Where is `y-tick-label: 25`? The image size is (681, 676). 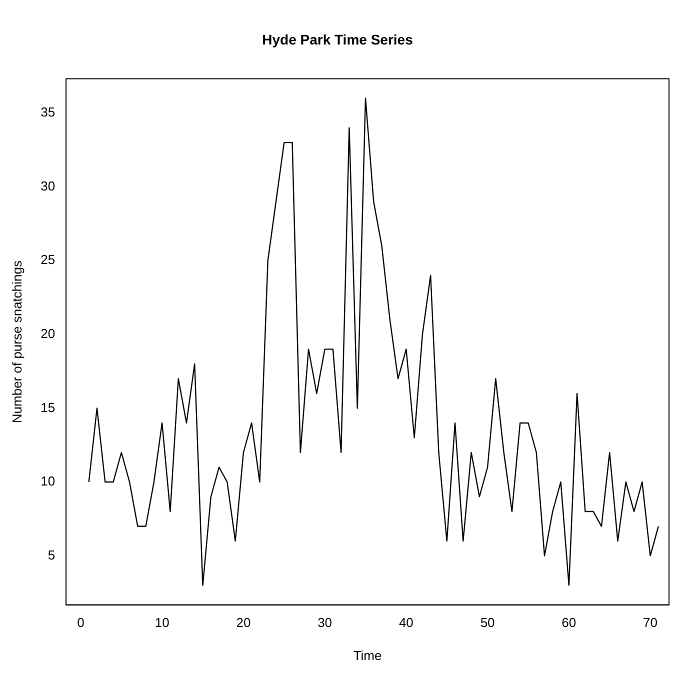 y-tick-label: 25 is located at coordinates (48, 260).